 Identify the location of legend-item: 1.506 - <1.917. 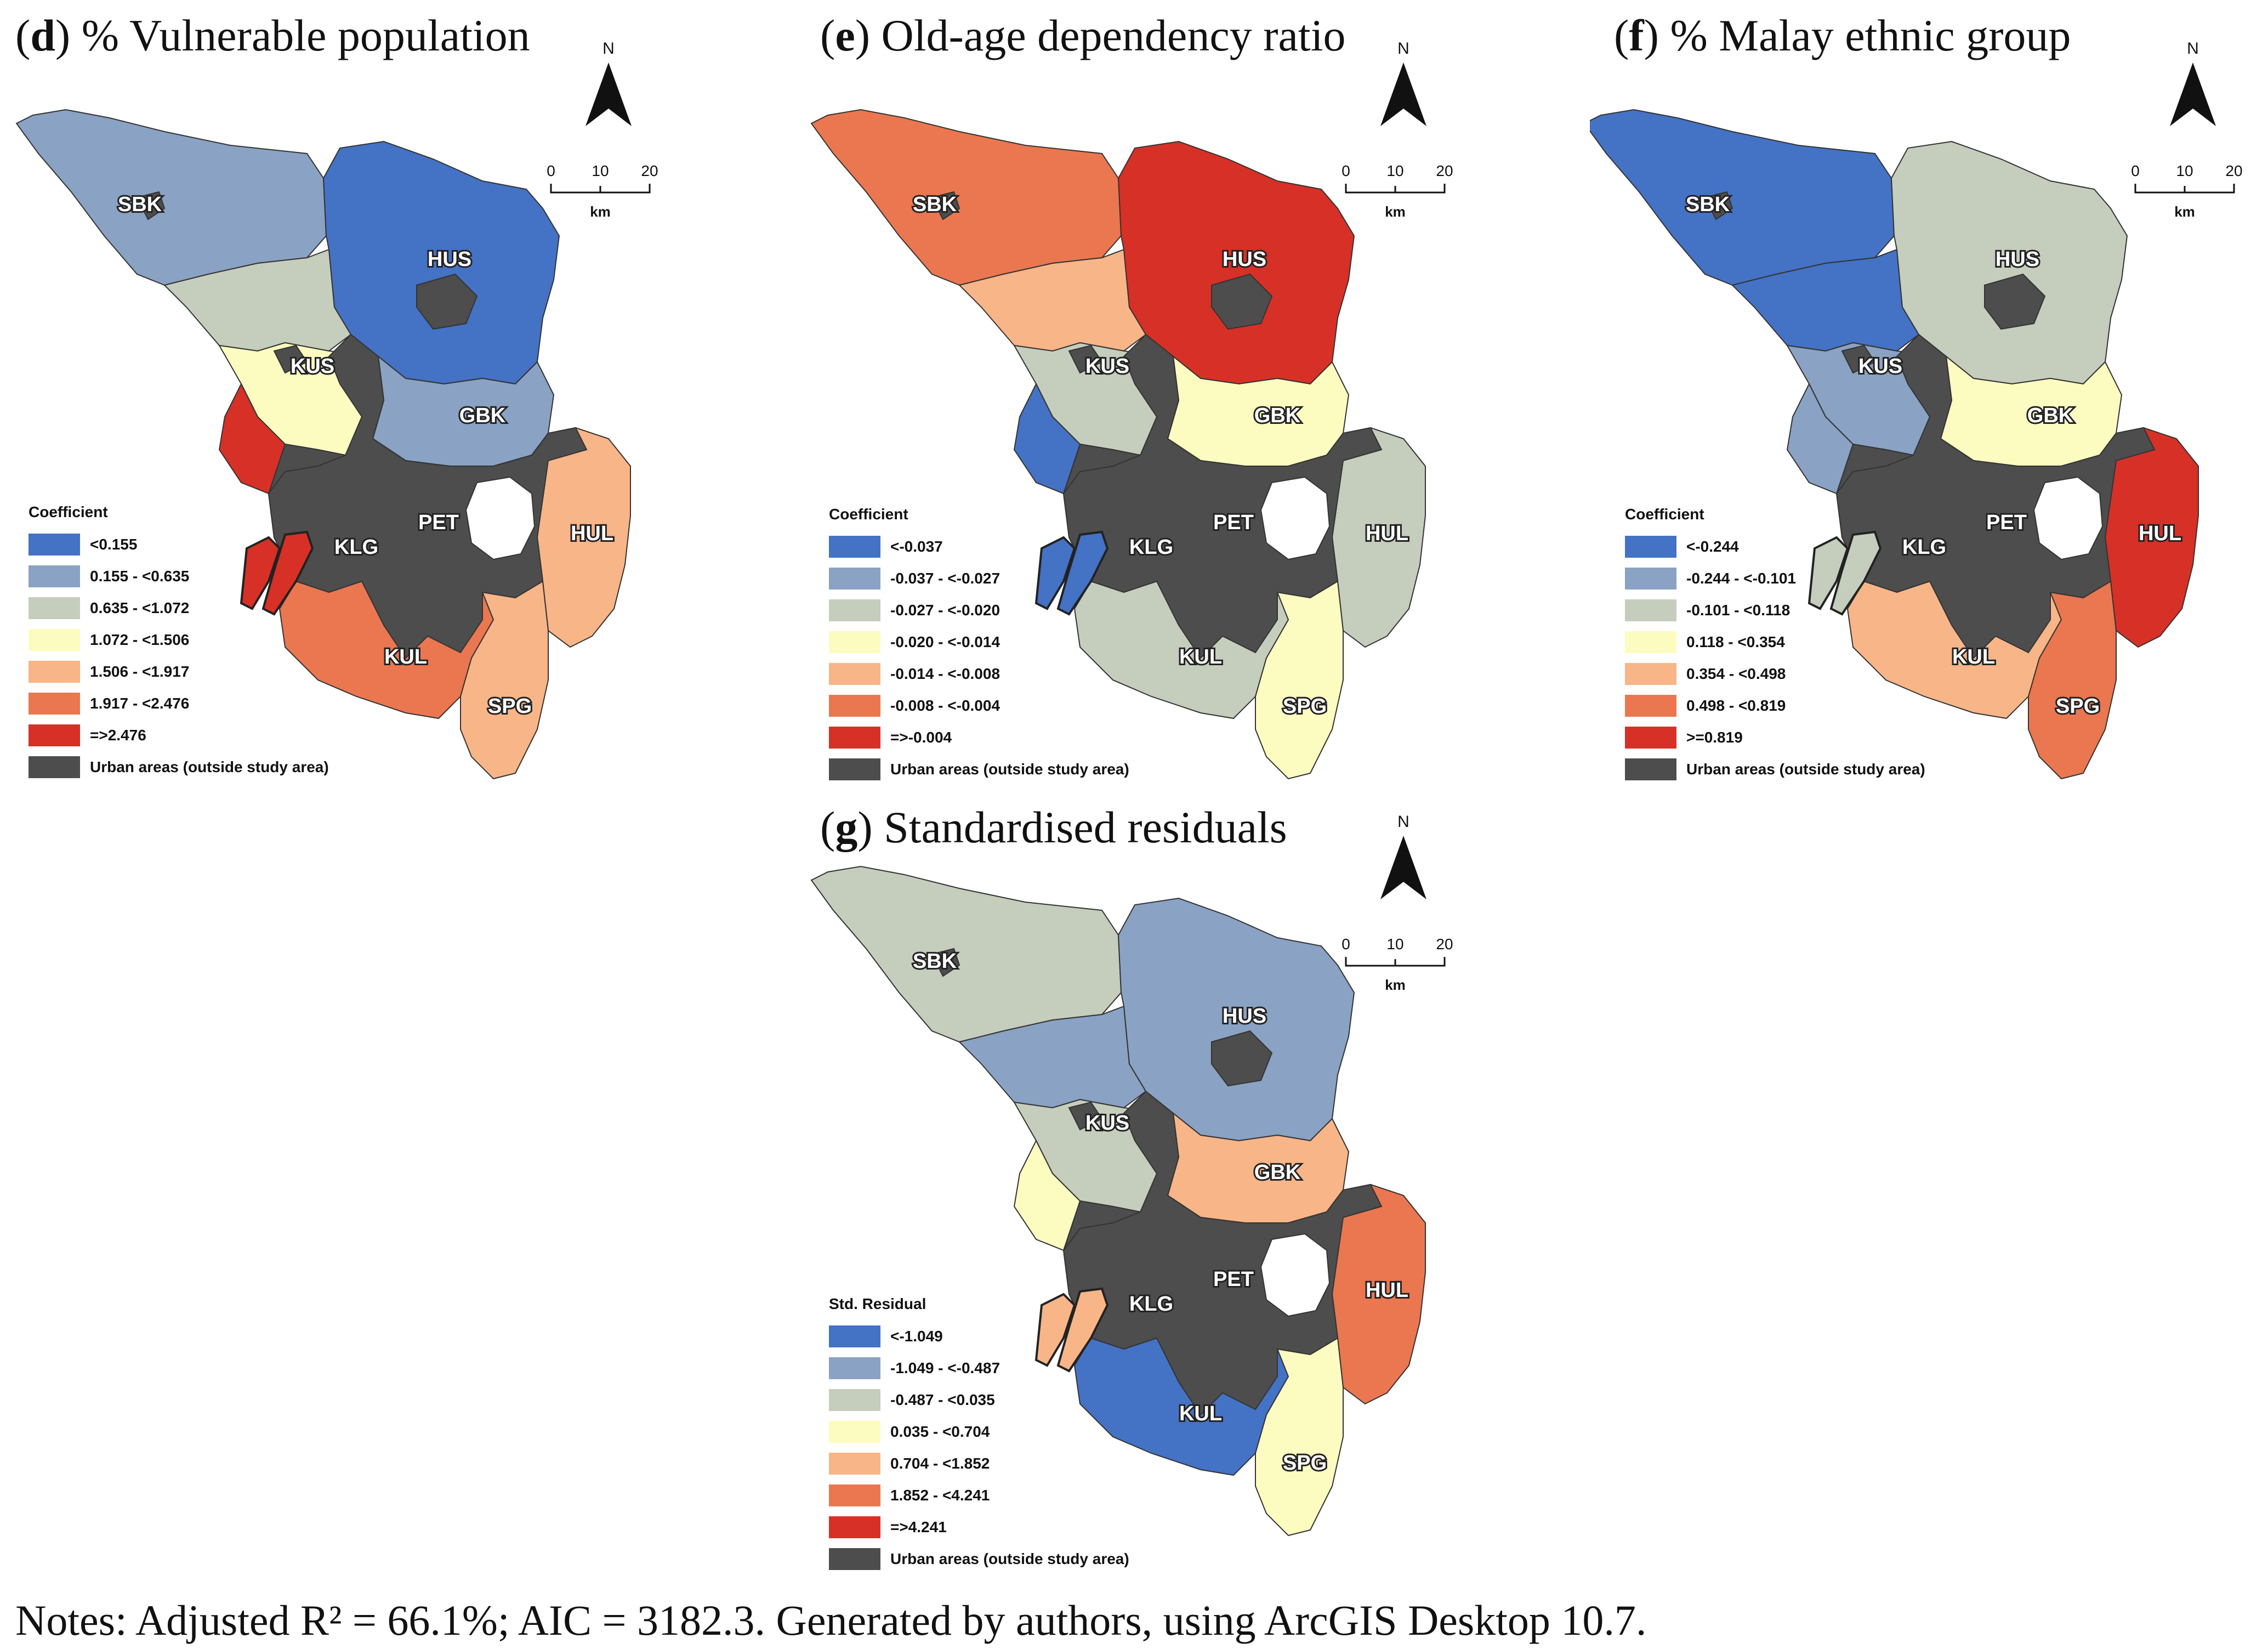
(179, 672).